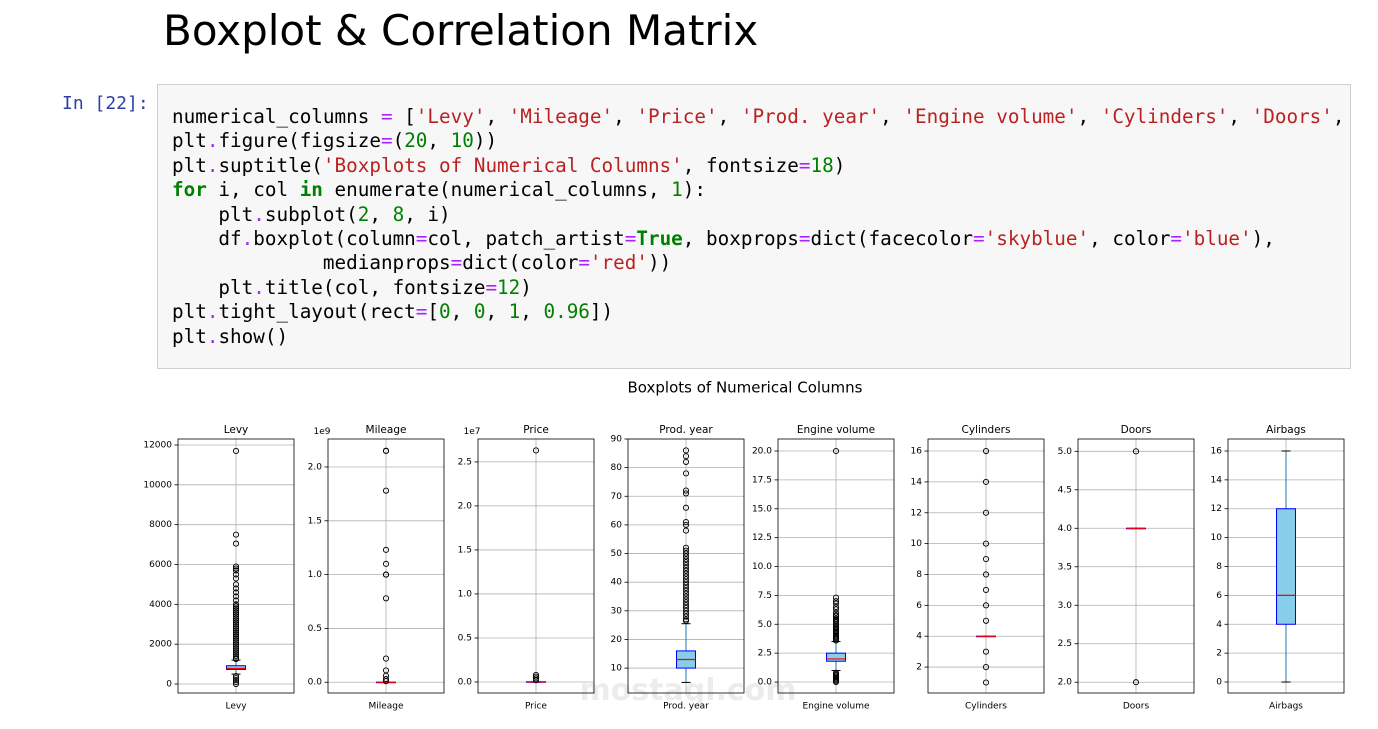 This screenshot has width=1378, height=729. I want to click on code-token: 'Engine volume', so click(990, 116).